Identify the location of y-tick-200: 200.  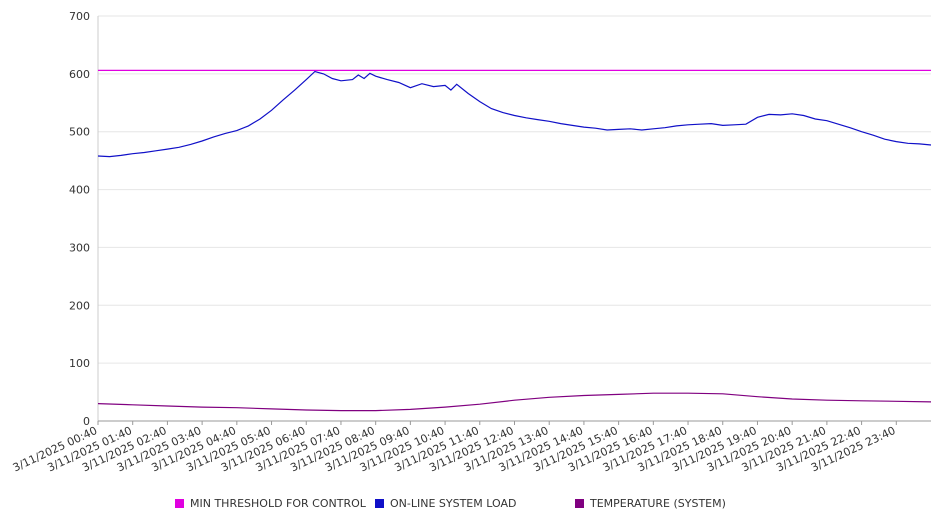
(79, 305).